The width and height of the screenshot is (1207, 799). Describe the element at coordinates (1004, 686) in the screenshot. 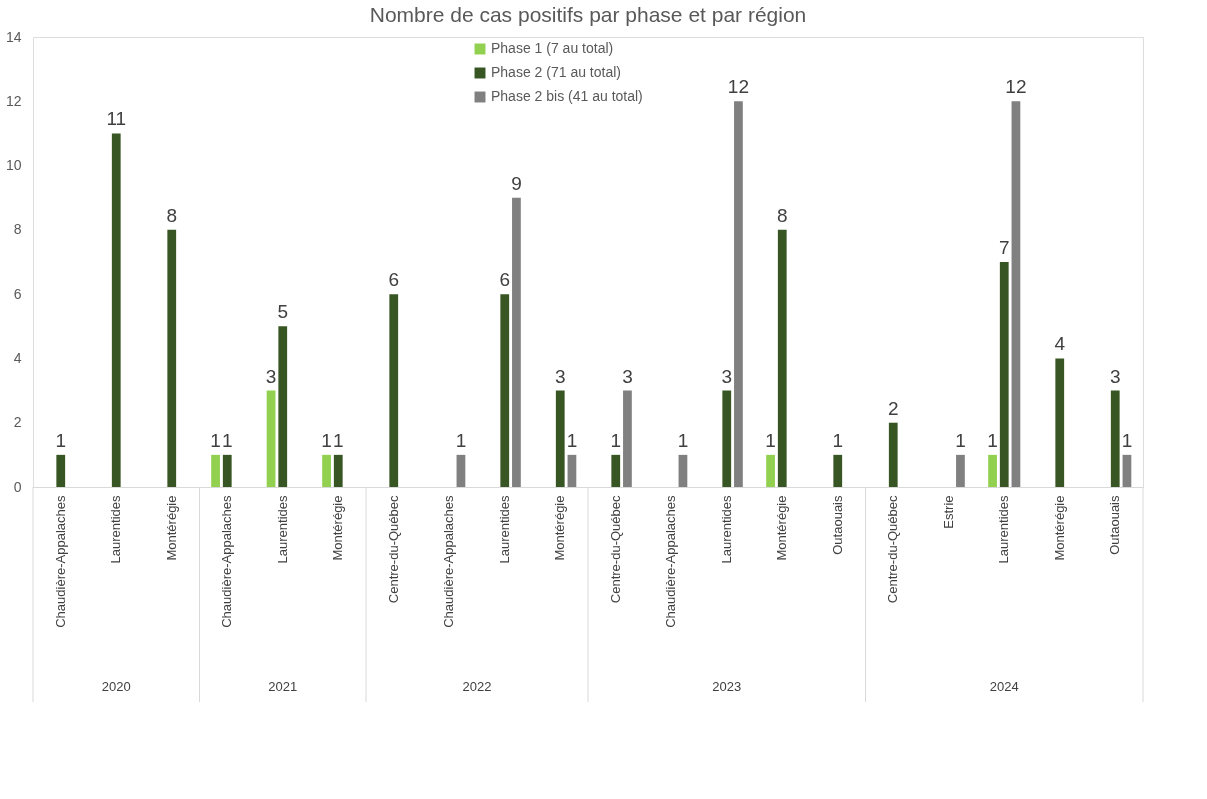

I see `text: 2024` at that location.